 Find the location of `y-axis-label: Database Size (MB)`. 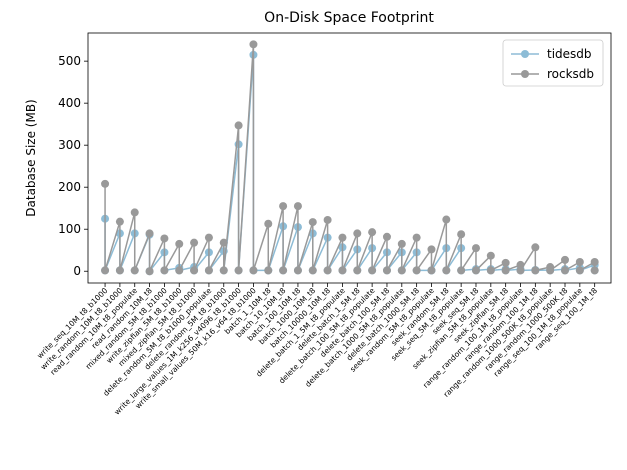

y-axis-label: Database Size (MB) is located at coordinates (31, 157).